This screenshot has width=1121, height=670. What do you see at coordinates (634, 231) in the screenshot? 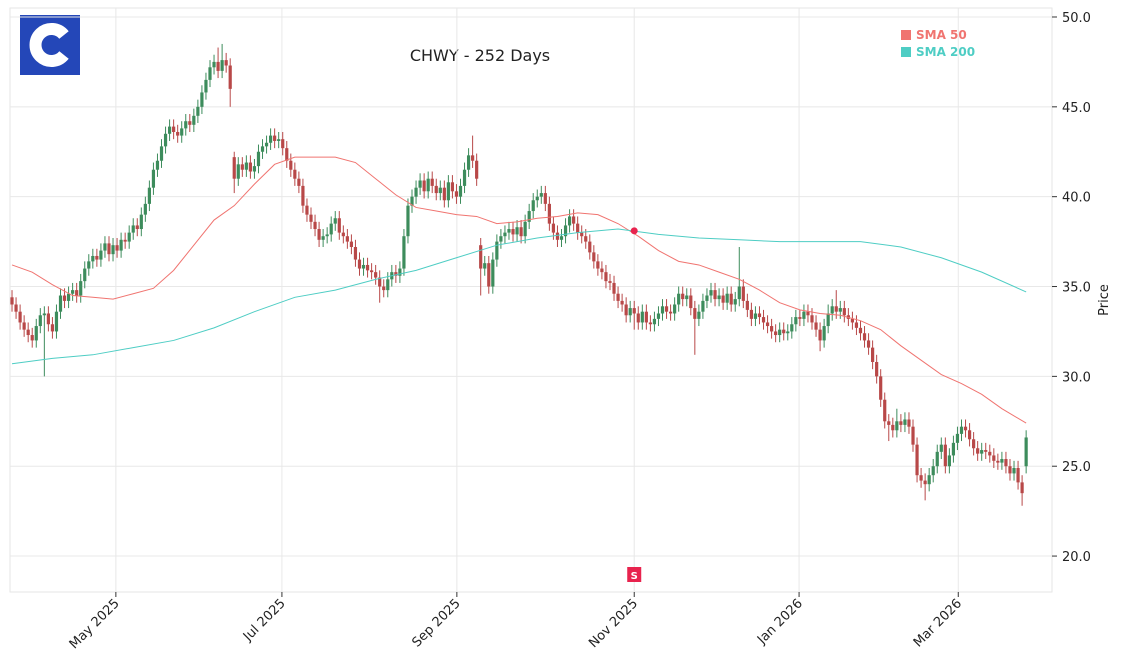
I see `signal-point` at bounding box center [634, 231].